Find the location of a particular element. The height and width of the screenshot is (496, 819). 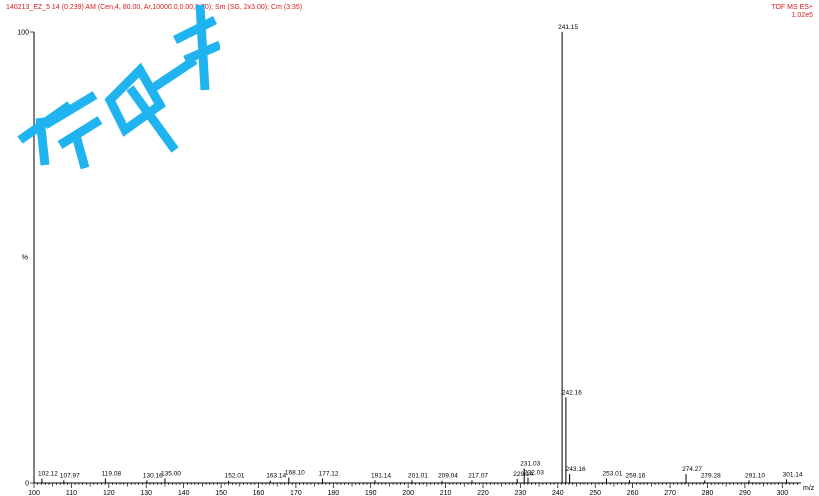

x-tick-label: 260 is located at coordinates (633, 493).